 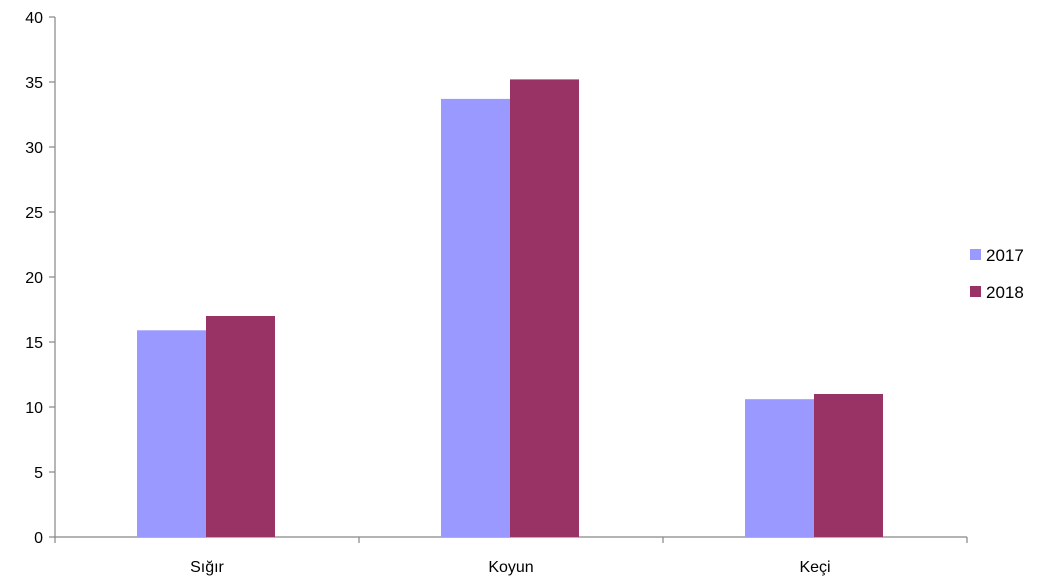 What do you see at coordinates (975, 254) in the screenshot?
I see `legend-swatch-2017` at bounding box center [975, 254].